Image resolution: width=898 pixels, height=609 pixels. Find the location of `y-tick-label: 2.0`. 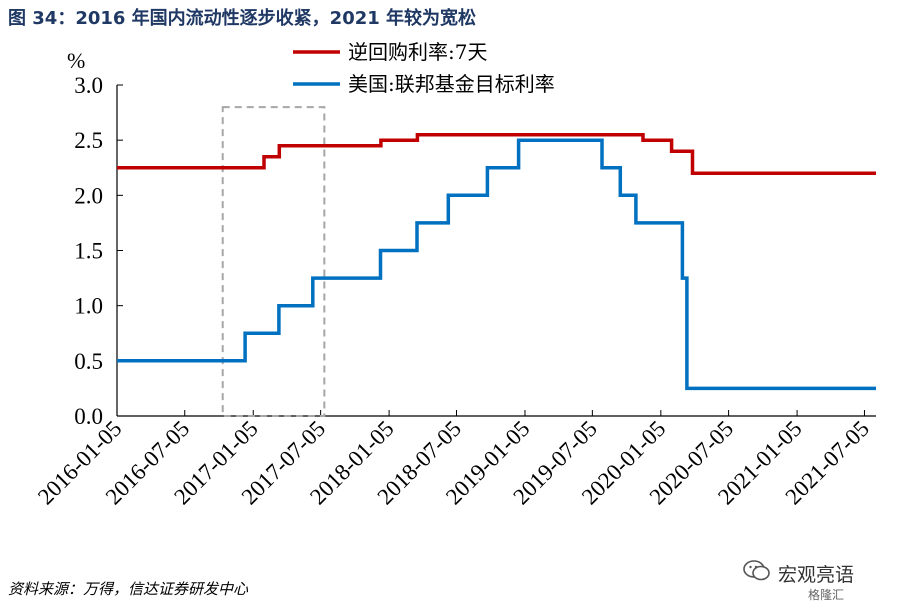

y-tick-label: 2.0 is located at coordinates (88, 195).